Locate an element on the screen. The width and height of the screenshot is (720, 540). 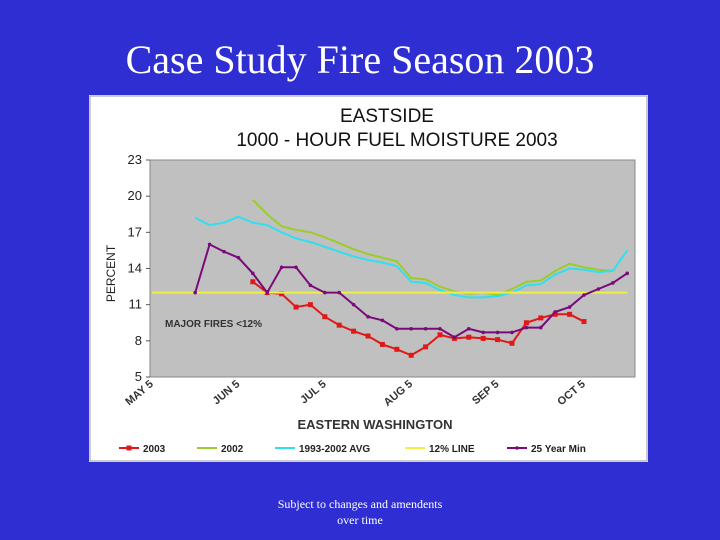
y-tick-label: 11 is located at coordinates (136, 304).